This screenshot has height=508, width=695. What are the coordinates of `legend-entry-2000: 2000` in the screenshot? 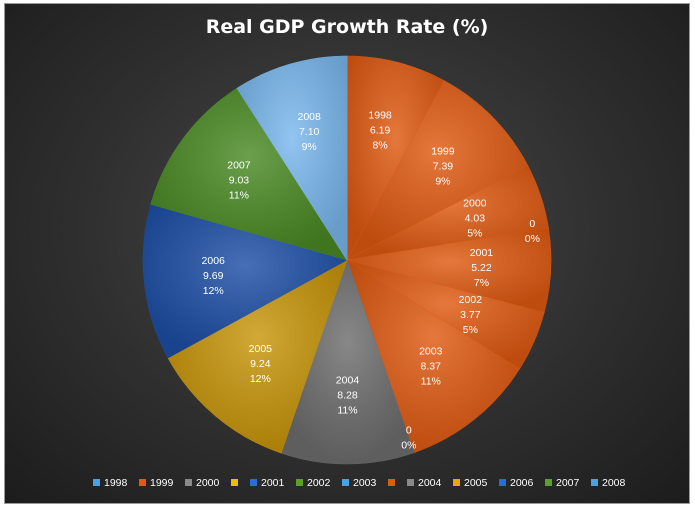 It's located at (208, 483).